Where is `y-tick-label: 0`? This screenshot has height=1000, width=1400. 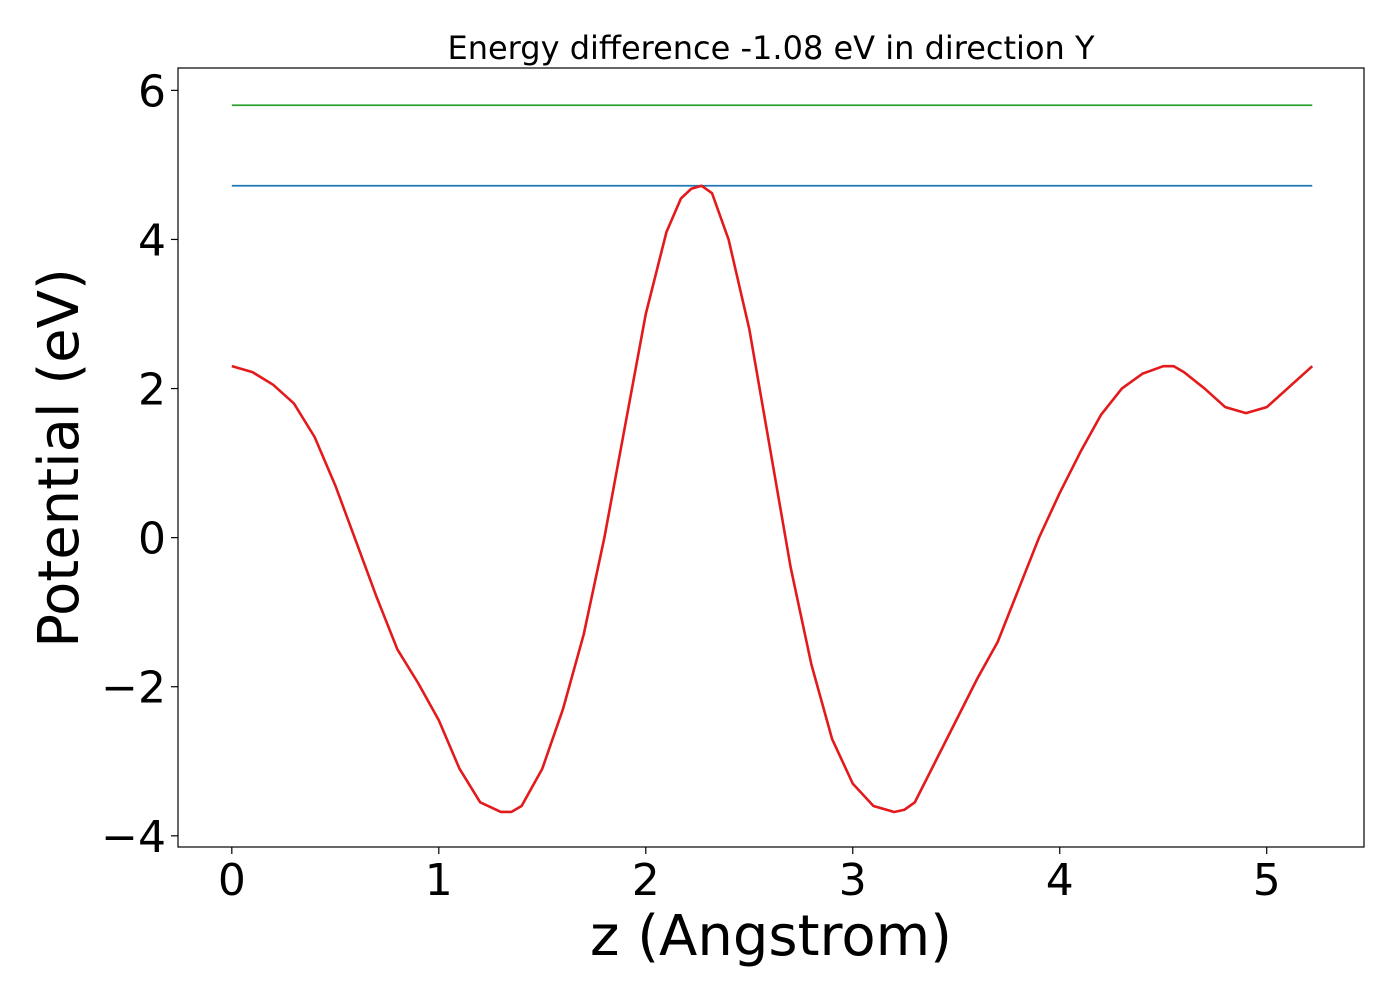 y-tick-label: 0 is located at coordinates (152, 539).